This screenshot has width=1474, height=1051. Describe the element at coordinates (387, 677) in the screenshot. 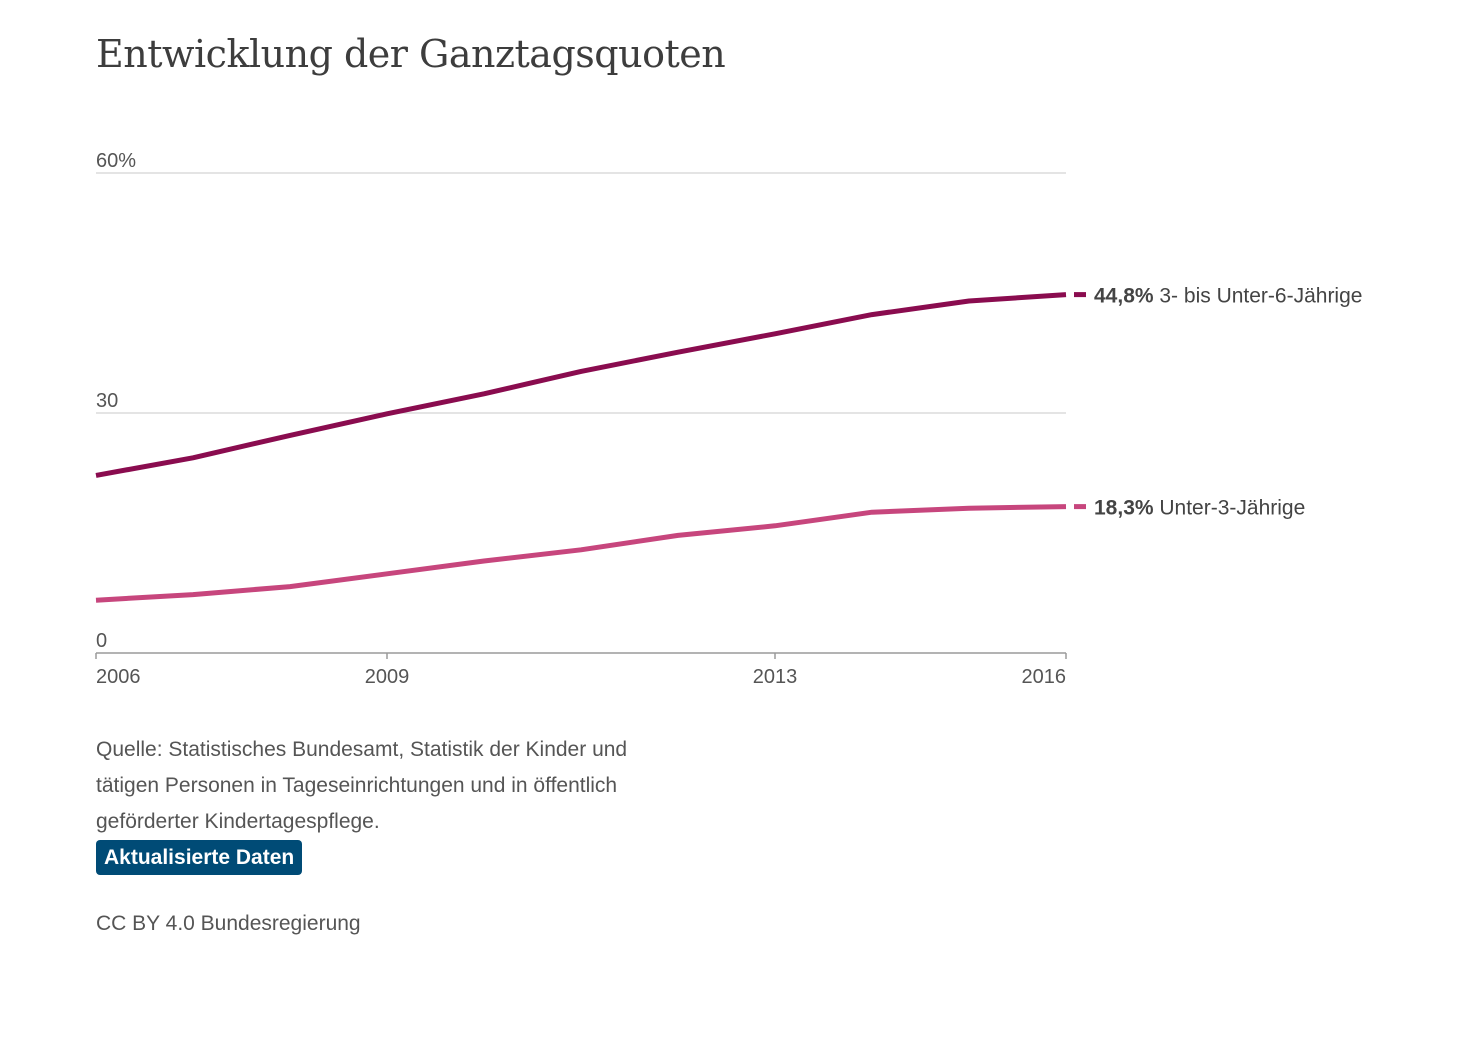

I see `x-tick-label: 2009` at that location.